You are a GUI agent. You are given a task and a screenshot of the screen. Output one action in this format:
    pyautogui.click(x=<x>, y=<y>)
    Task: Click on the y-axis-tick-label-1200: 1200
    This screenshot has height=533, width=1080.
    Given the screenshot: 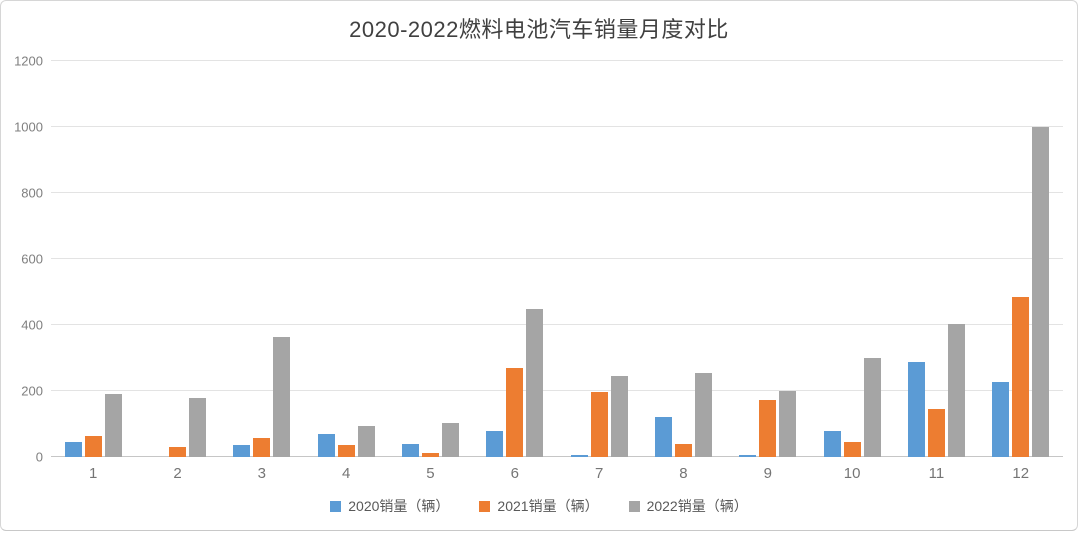 What is the action you would take?
    pyautogui.click(x=28, y=61)
    